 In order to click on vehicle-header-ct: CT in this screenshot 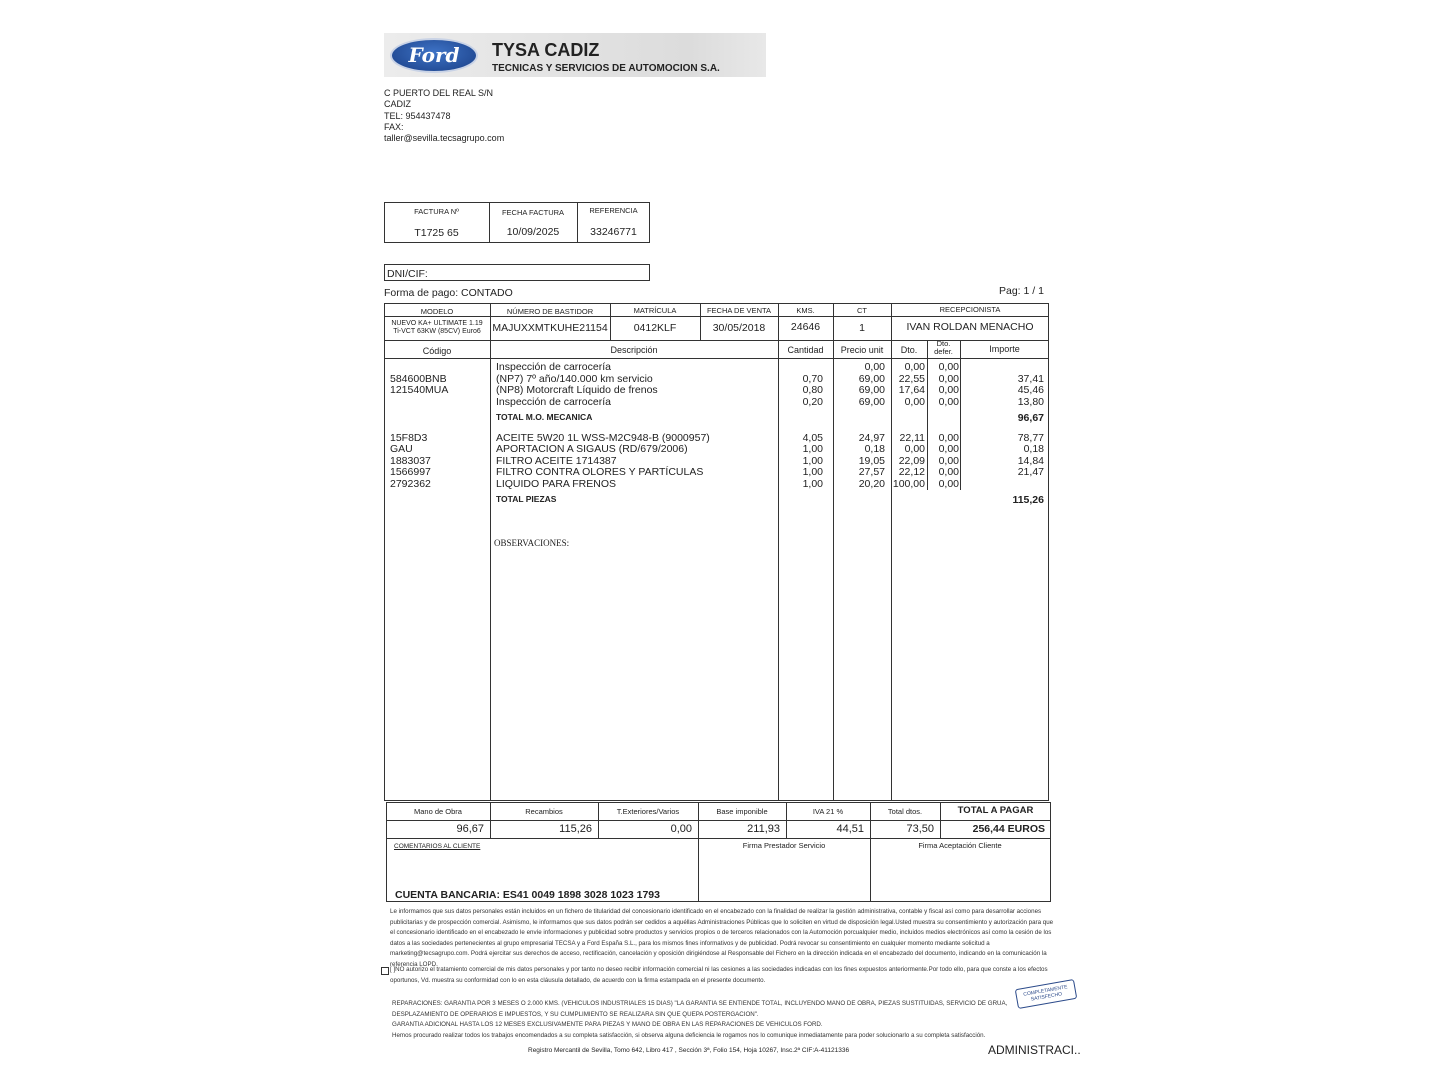, I will do `click(862, 310)`.